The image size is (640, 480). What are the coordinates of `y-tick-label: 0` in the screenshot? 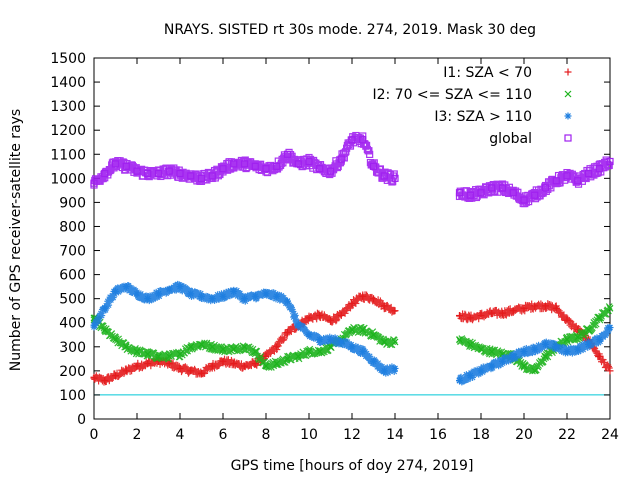 It's located at (81, 420).